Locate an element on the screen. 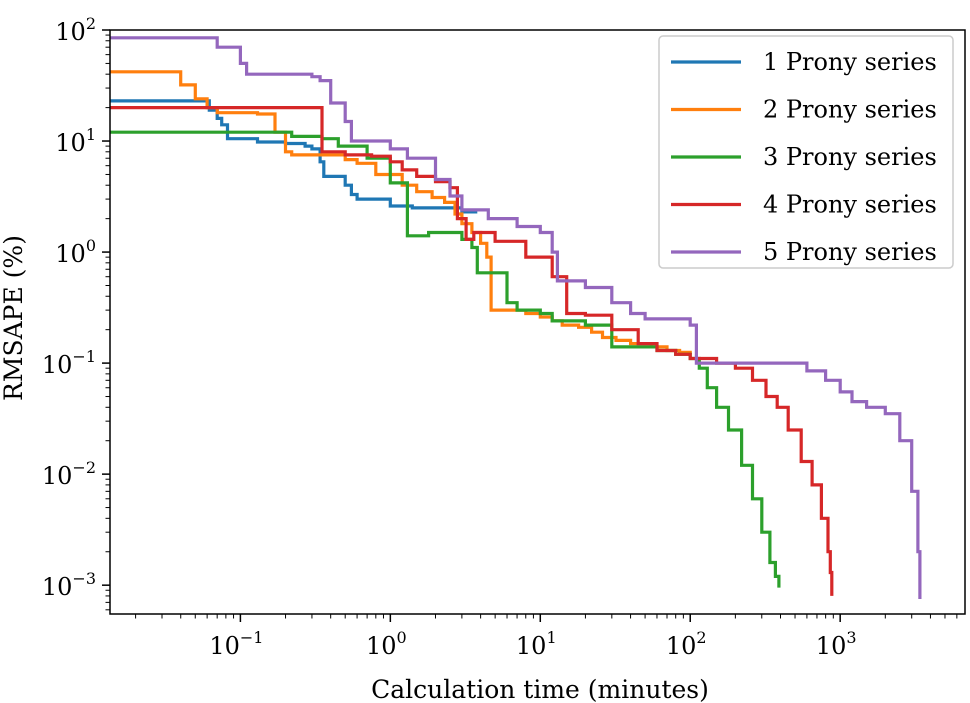  y-tick-label: 10⁻² is located at coordinates (69, 474).